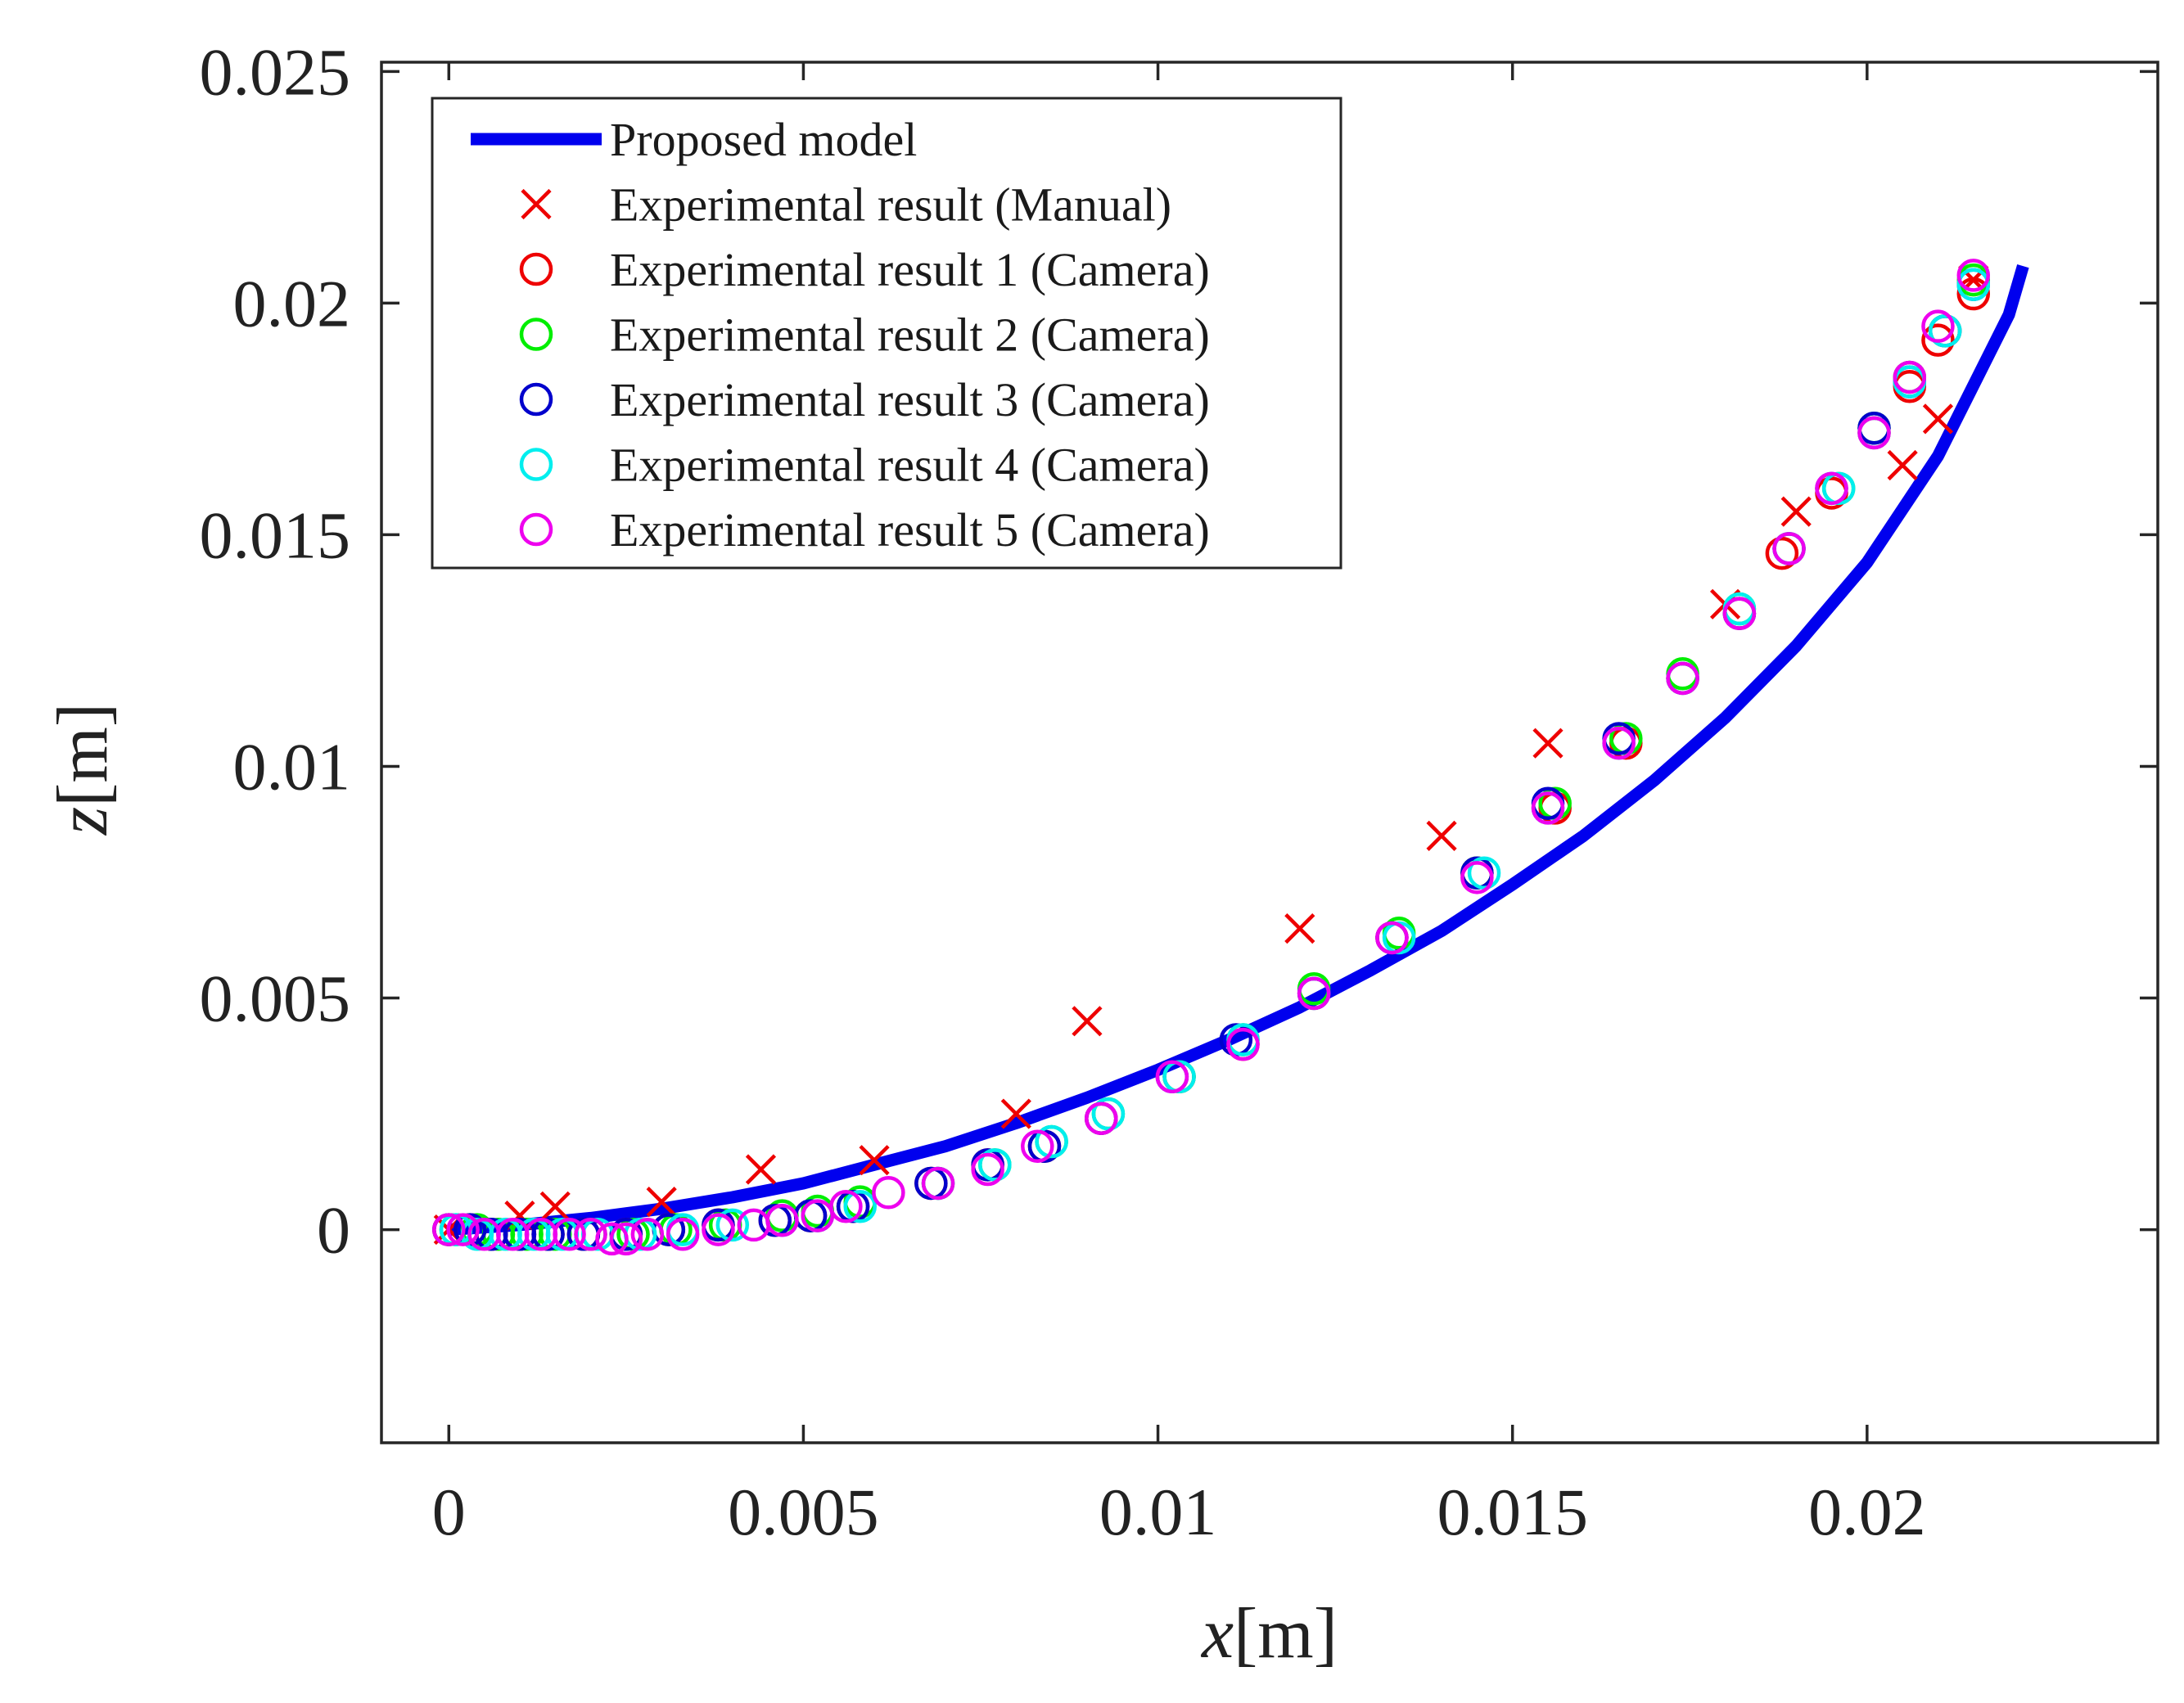 The image size is (2184, 1703). I want to click on x-axis-title: x[m], so click(1269, 1634).